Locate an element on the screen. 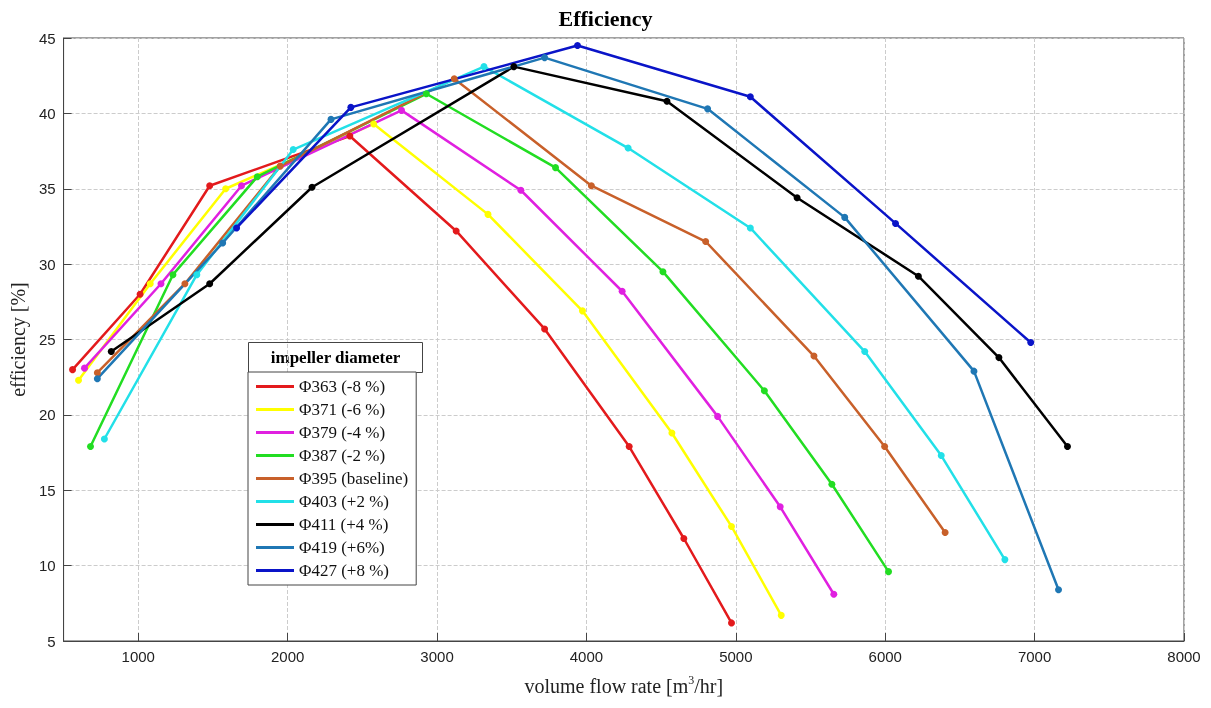  y-tick-label: 35 is located at coordinates (47, 189).